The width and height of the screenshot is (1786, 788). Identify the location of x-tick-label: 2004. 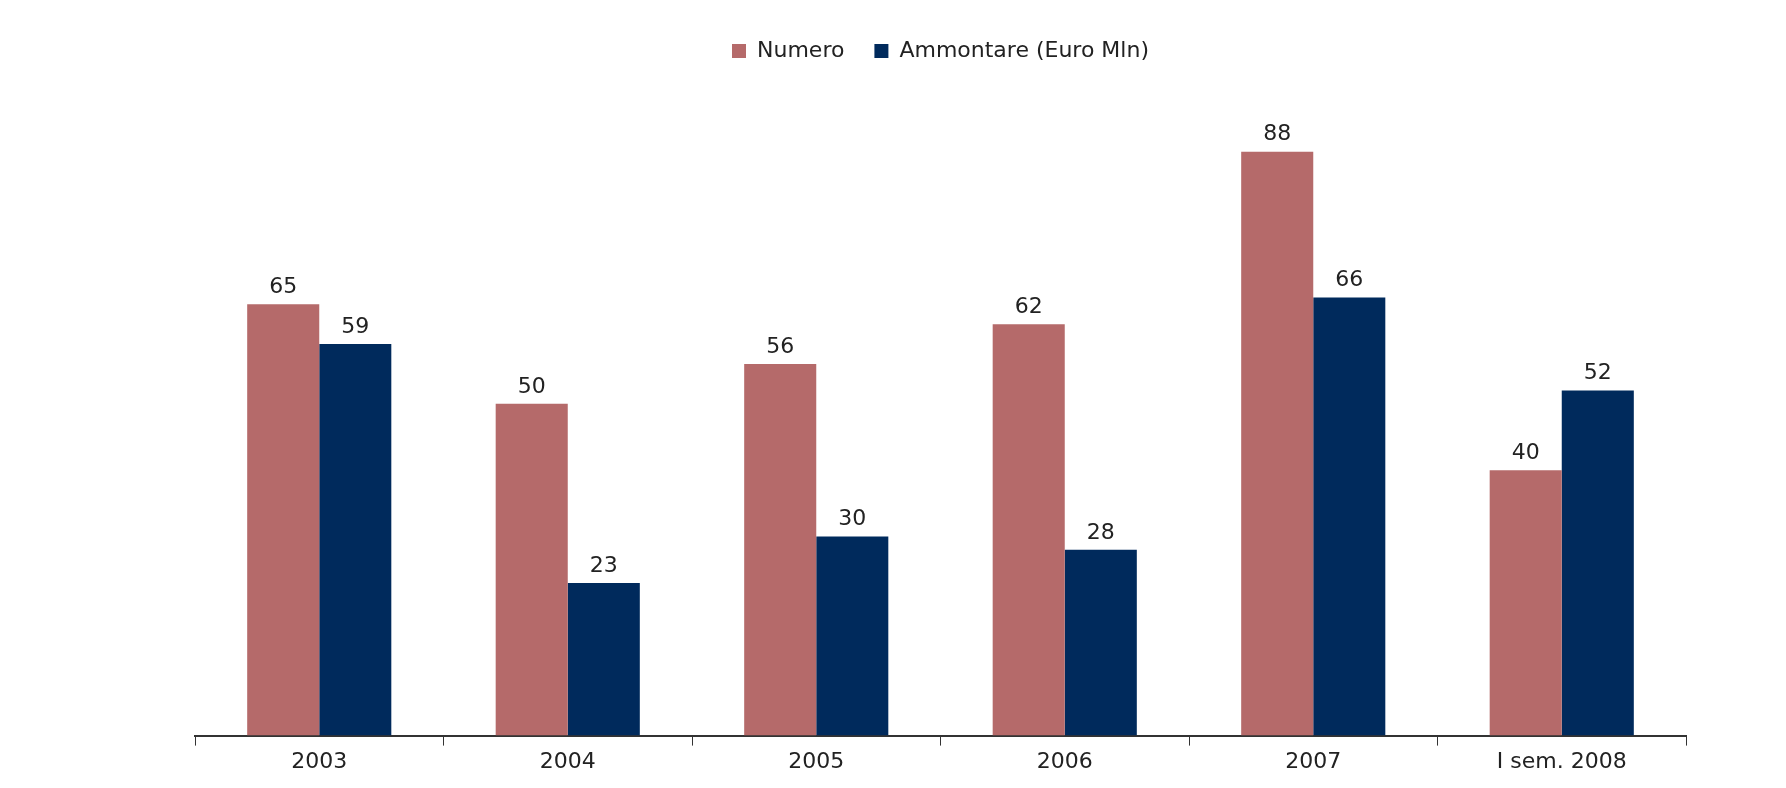
(567, 760).